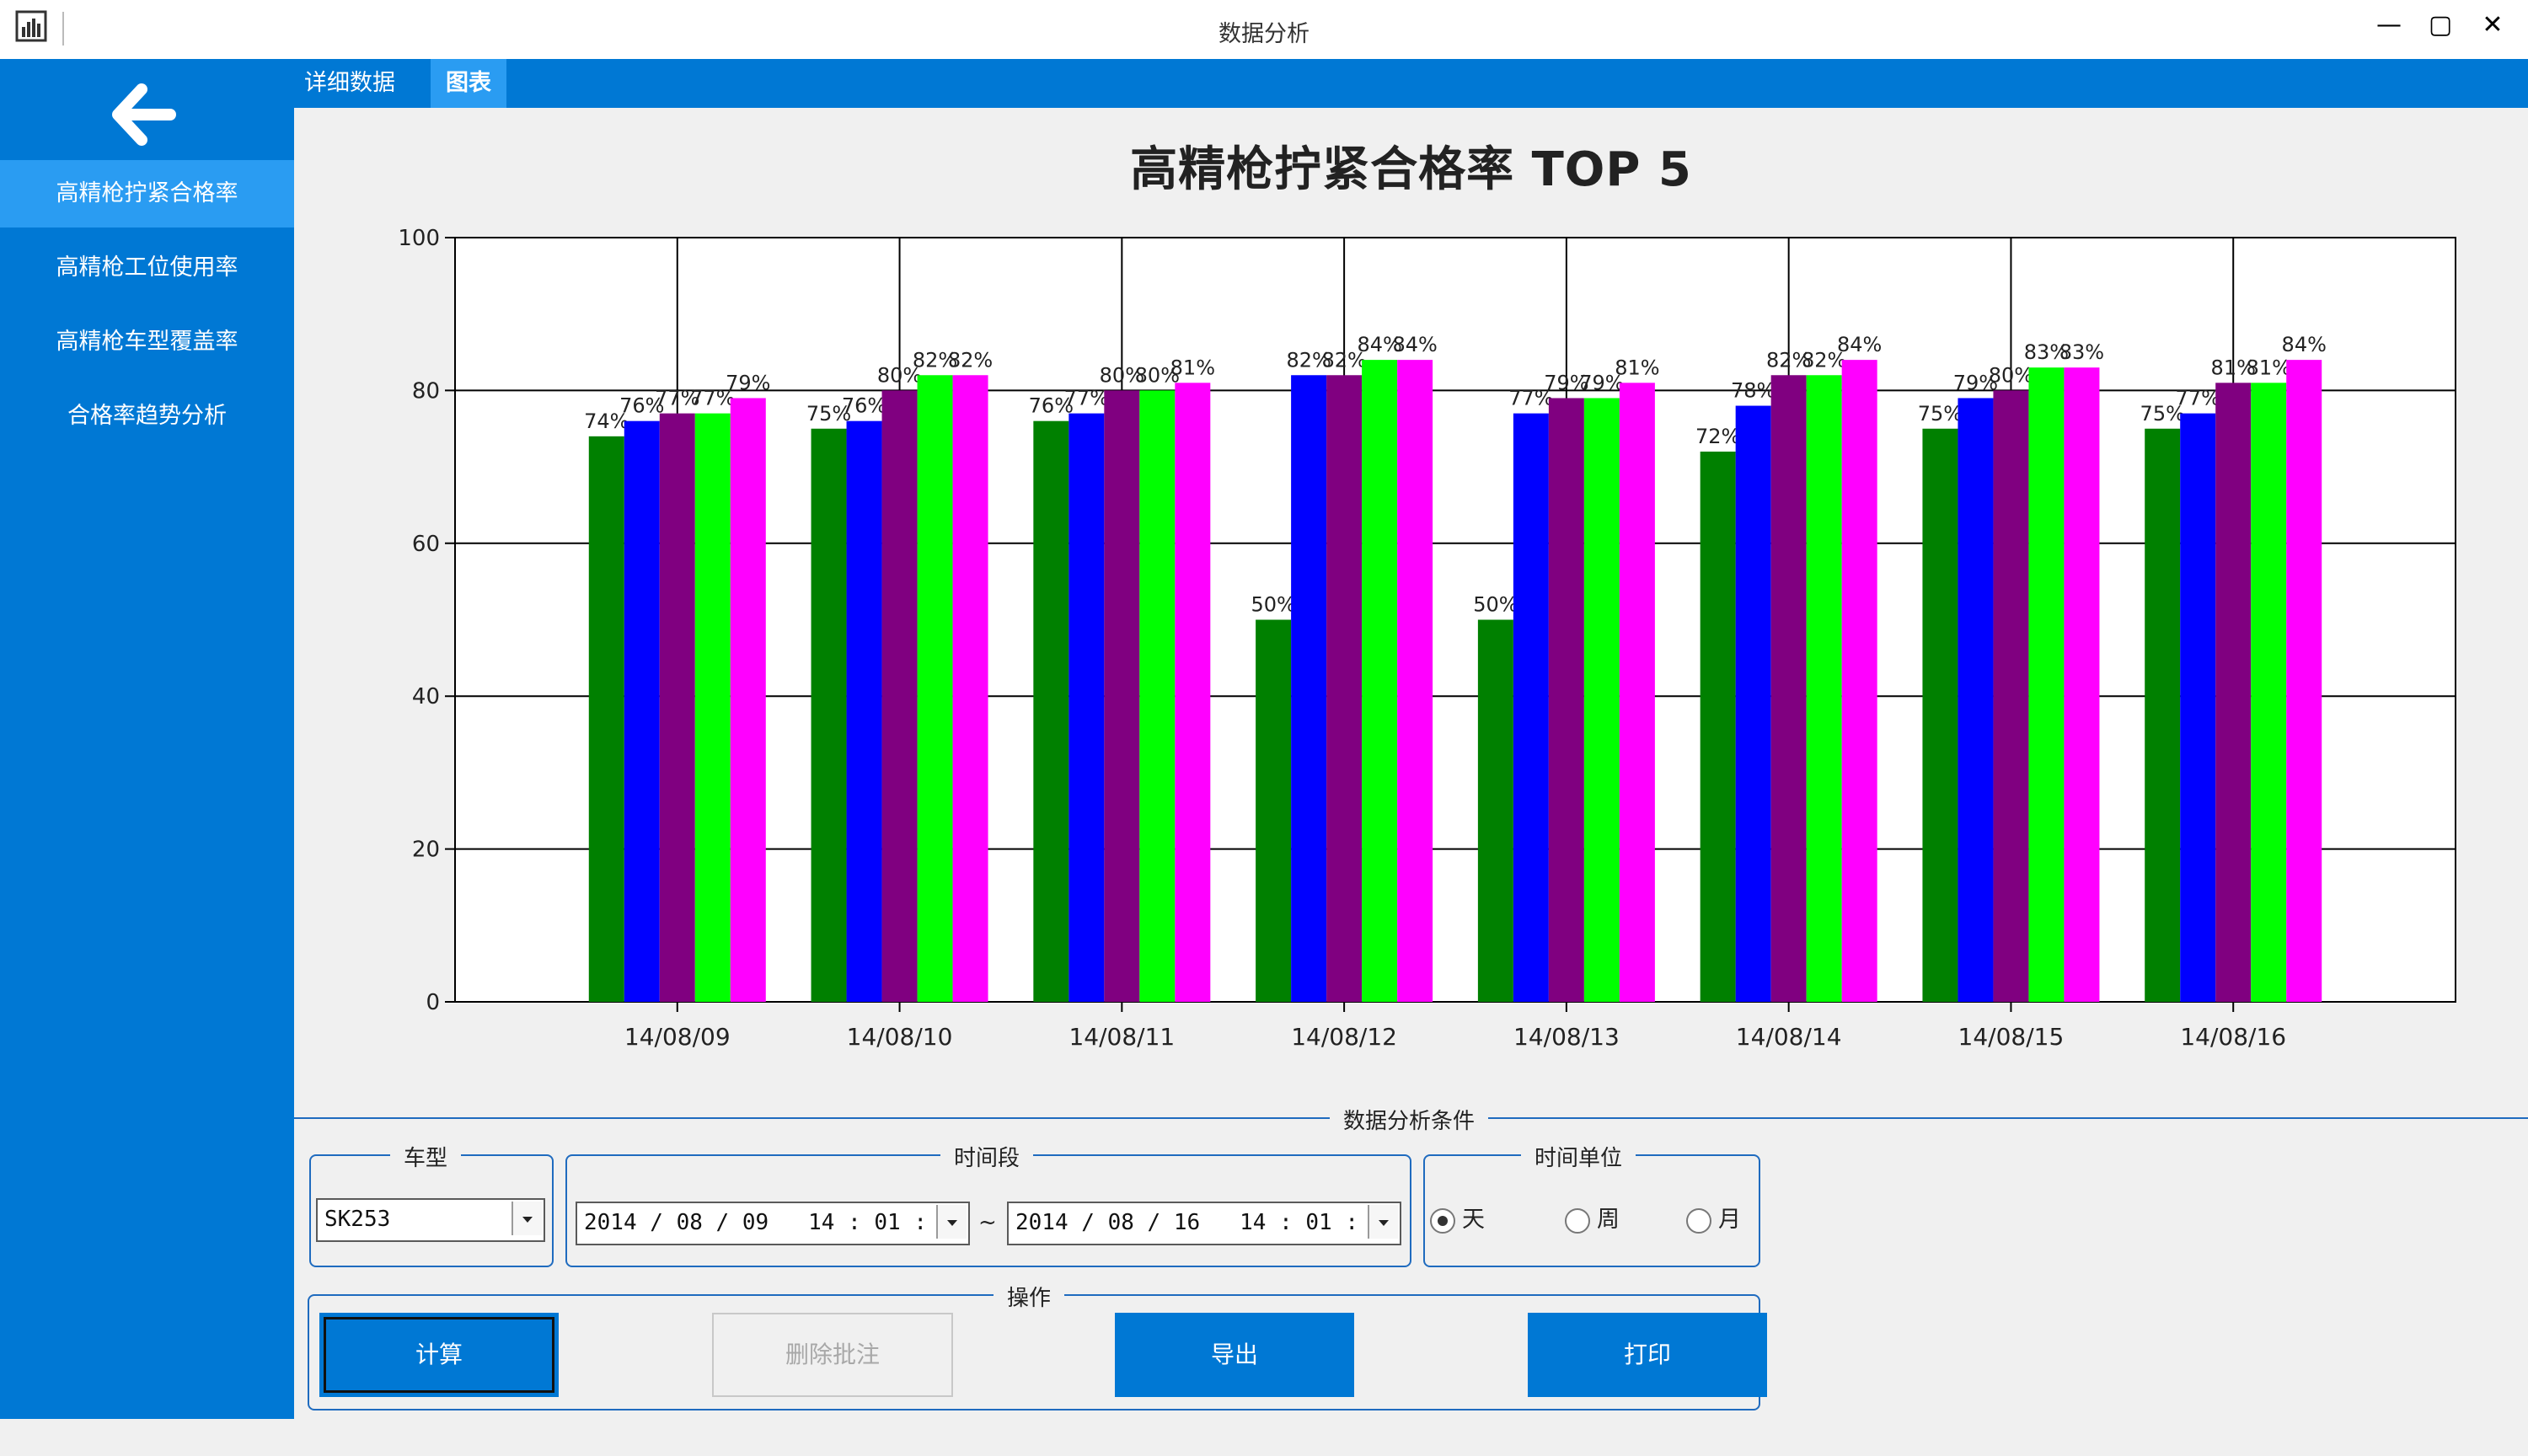 Image resolution: width=2528 pixels, height=1456 pixels. I want to click on close-button: ✕, so click(2493, 25).